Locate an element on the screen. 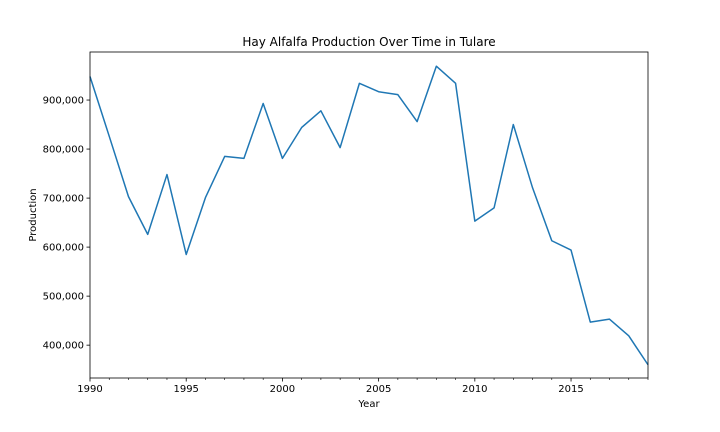 This screenshot has height=432, width=720. y-tick-label: 600,000 is located at coordinates (63, 248).